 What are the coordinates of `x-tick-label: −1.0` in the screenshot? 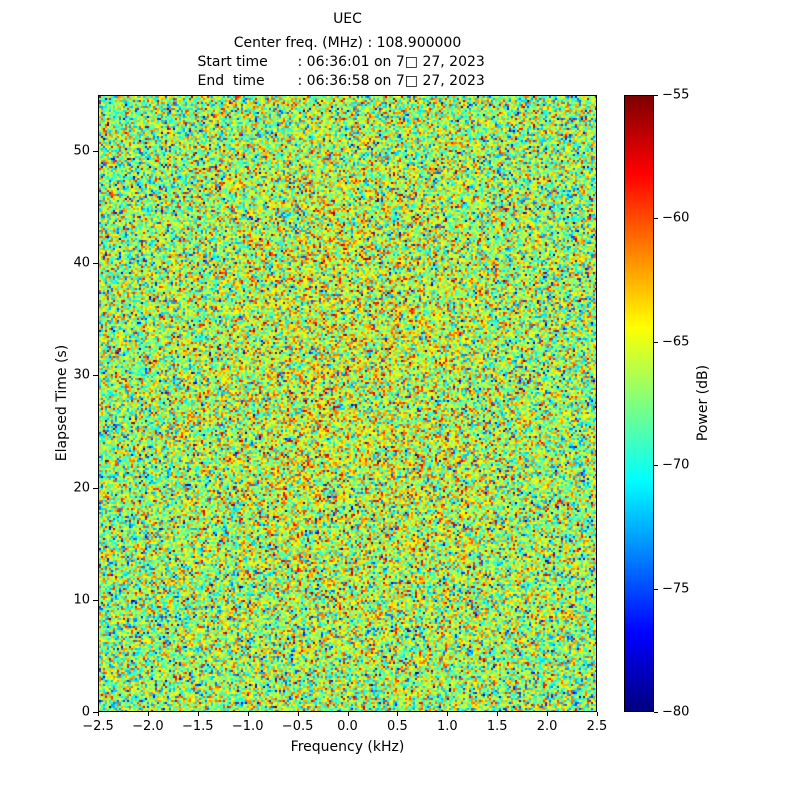 It's located at (247, 726).